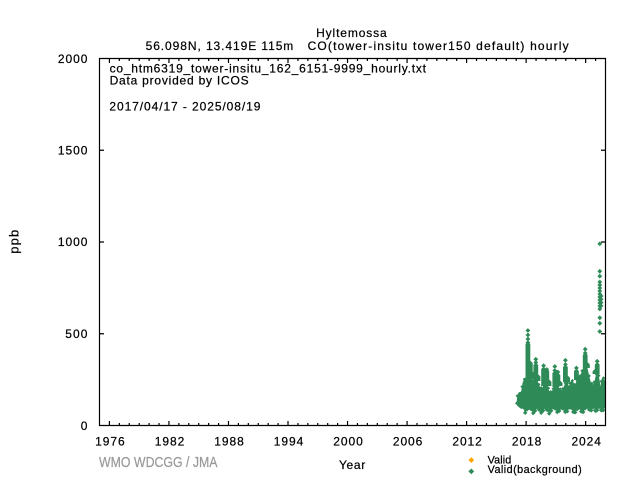  I want to click on svg-text: 56.098N, 13.419E 115m, so click(220, 46).